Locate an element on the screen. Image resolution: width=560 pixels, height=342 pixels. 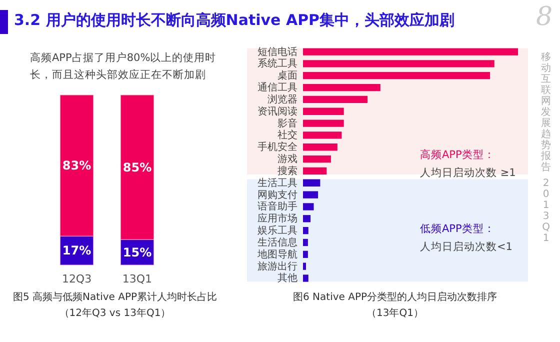
chart-subtitle: 高频APP占据了用户80%以上的使用时长，而且这种头部效应正在不断加剧 is located at coordinates (124, 67).